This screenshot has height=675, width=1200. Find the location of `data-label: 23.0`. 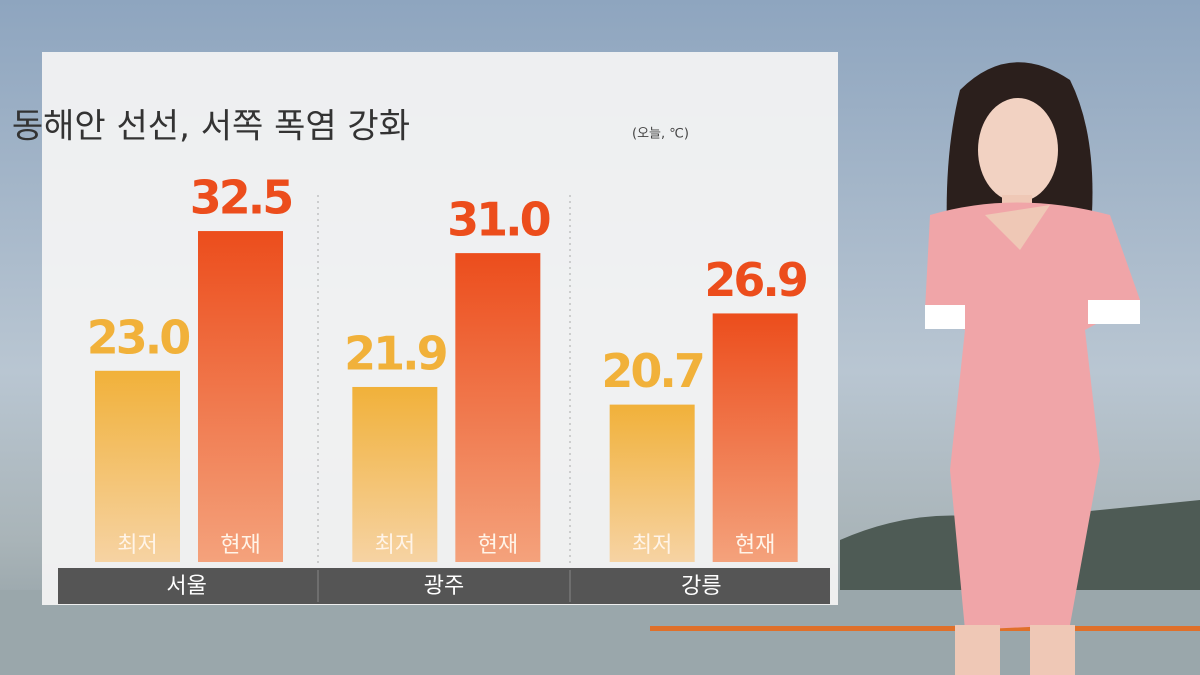

data-label: 23.0 is located at coordinates (138, 337).